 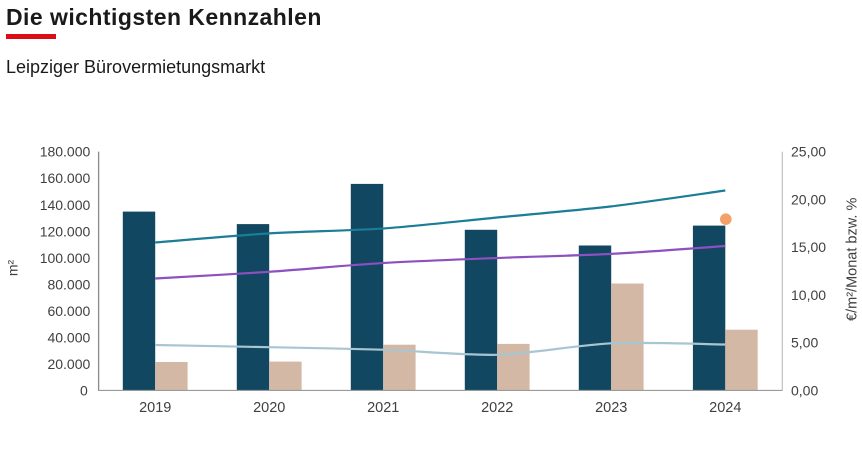 What do you see at coordinates (13, 268) in the screenshot?
I see `svg-text: m²` at bounding box center [13, 268].